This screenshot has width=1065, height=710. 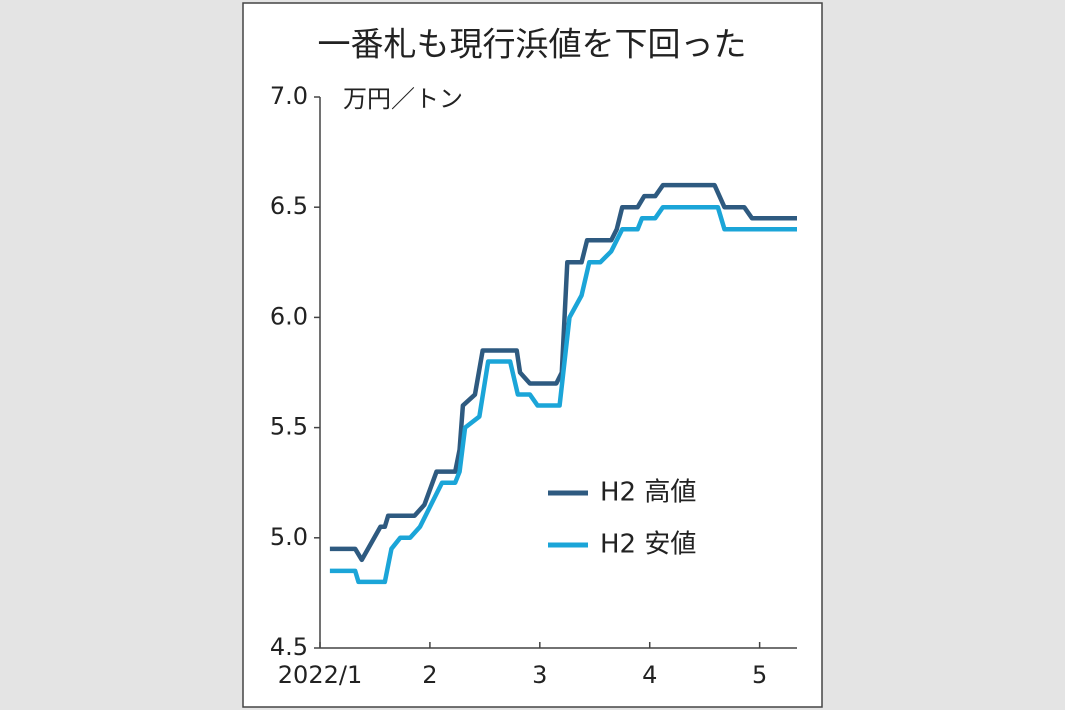 What do you see at coordinates (289, 427) in the screenshot?
I see `y-tick-label: 5.5` at bounding box center [289, 427].